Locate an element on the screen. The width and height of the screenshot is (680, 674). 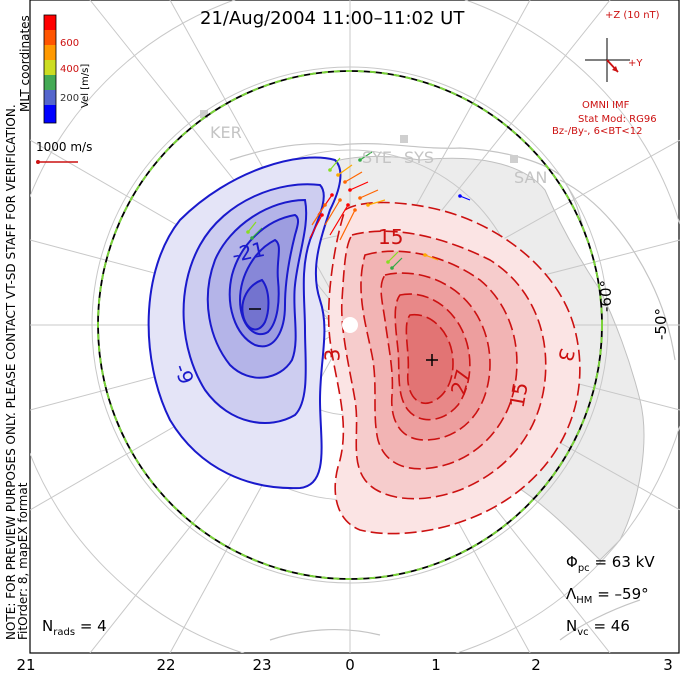
latitude-label-50: -50° is located at coordinates (661, 324).